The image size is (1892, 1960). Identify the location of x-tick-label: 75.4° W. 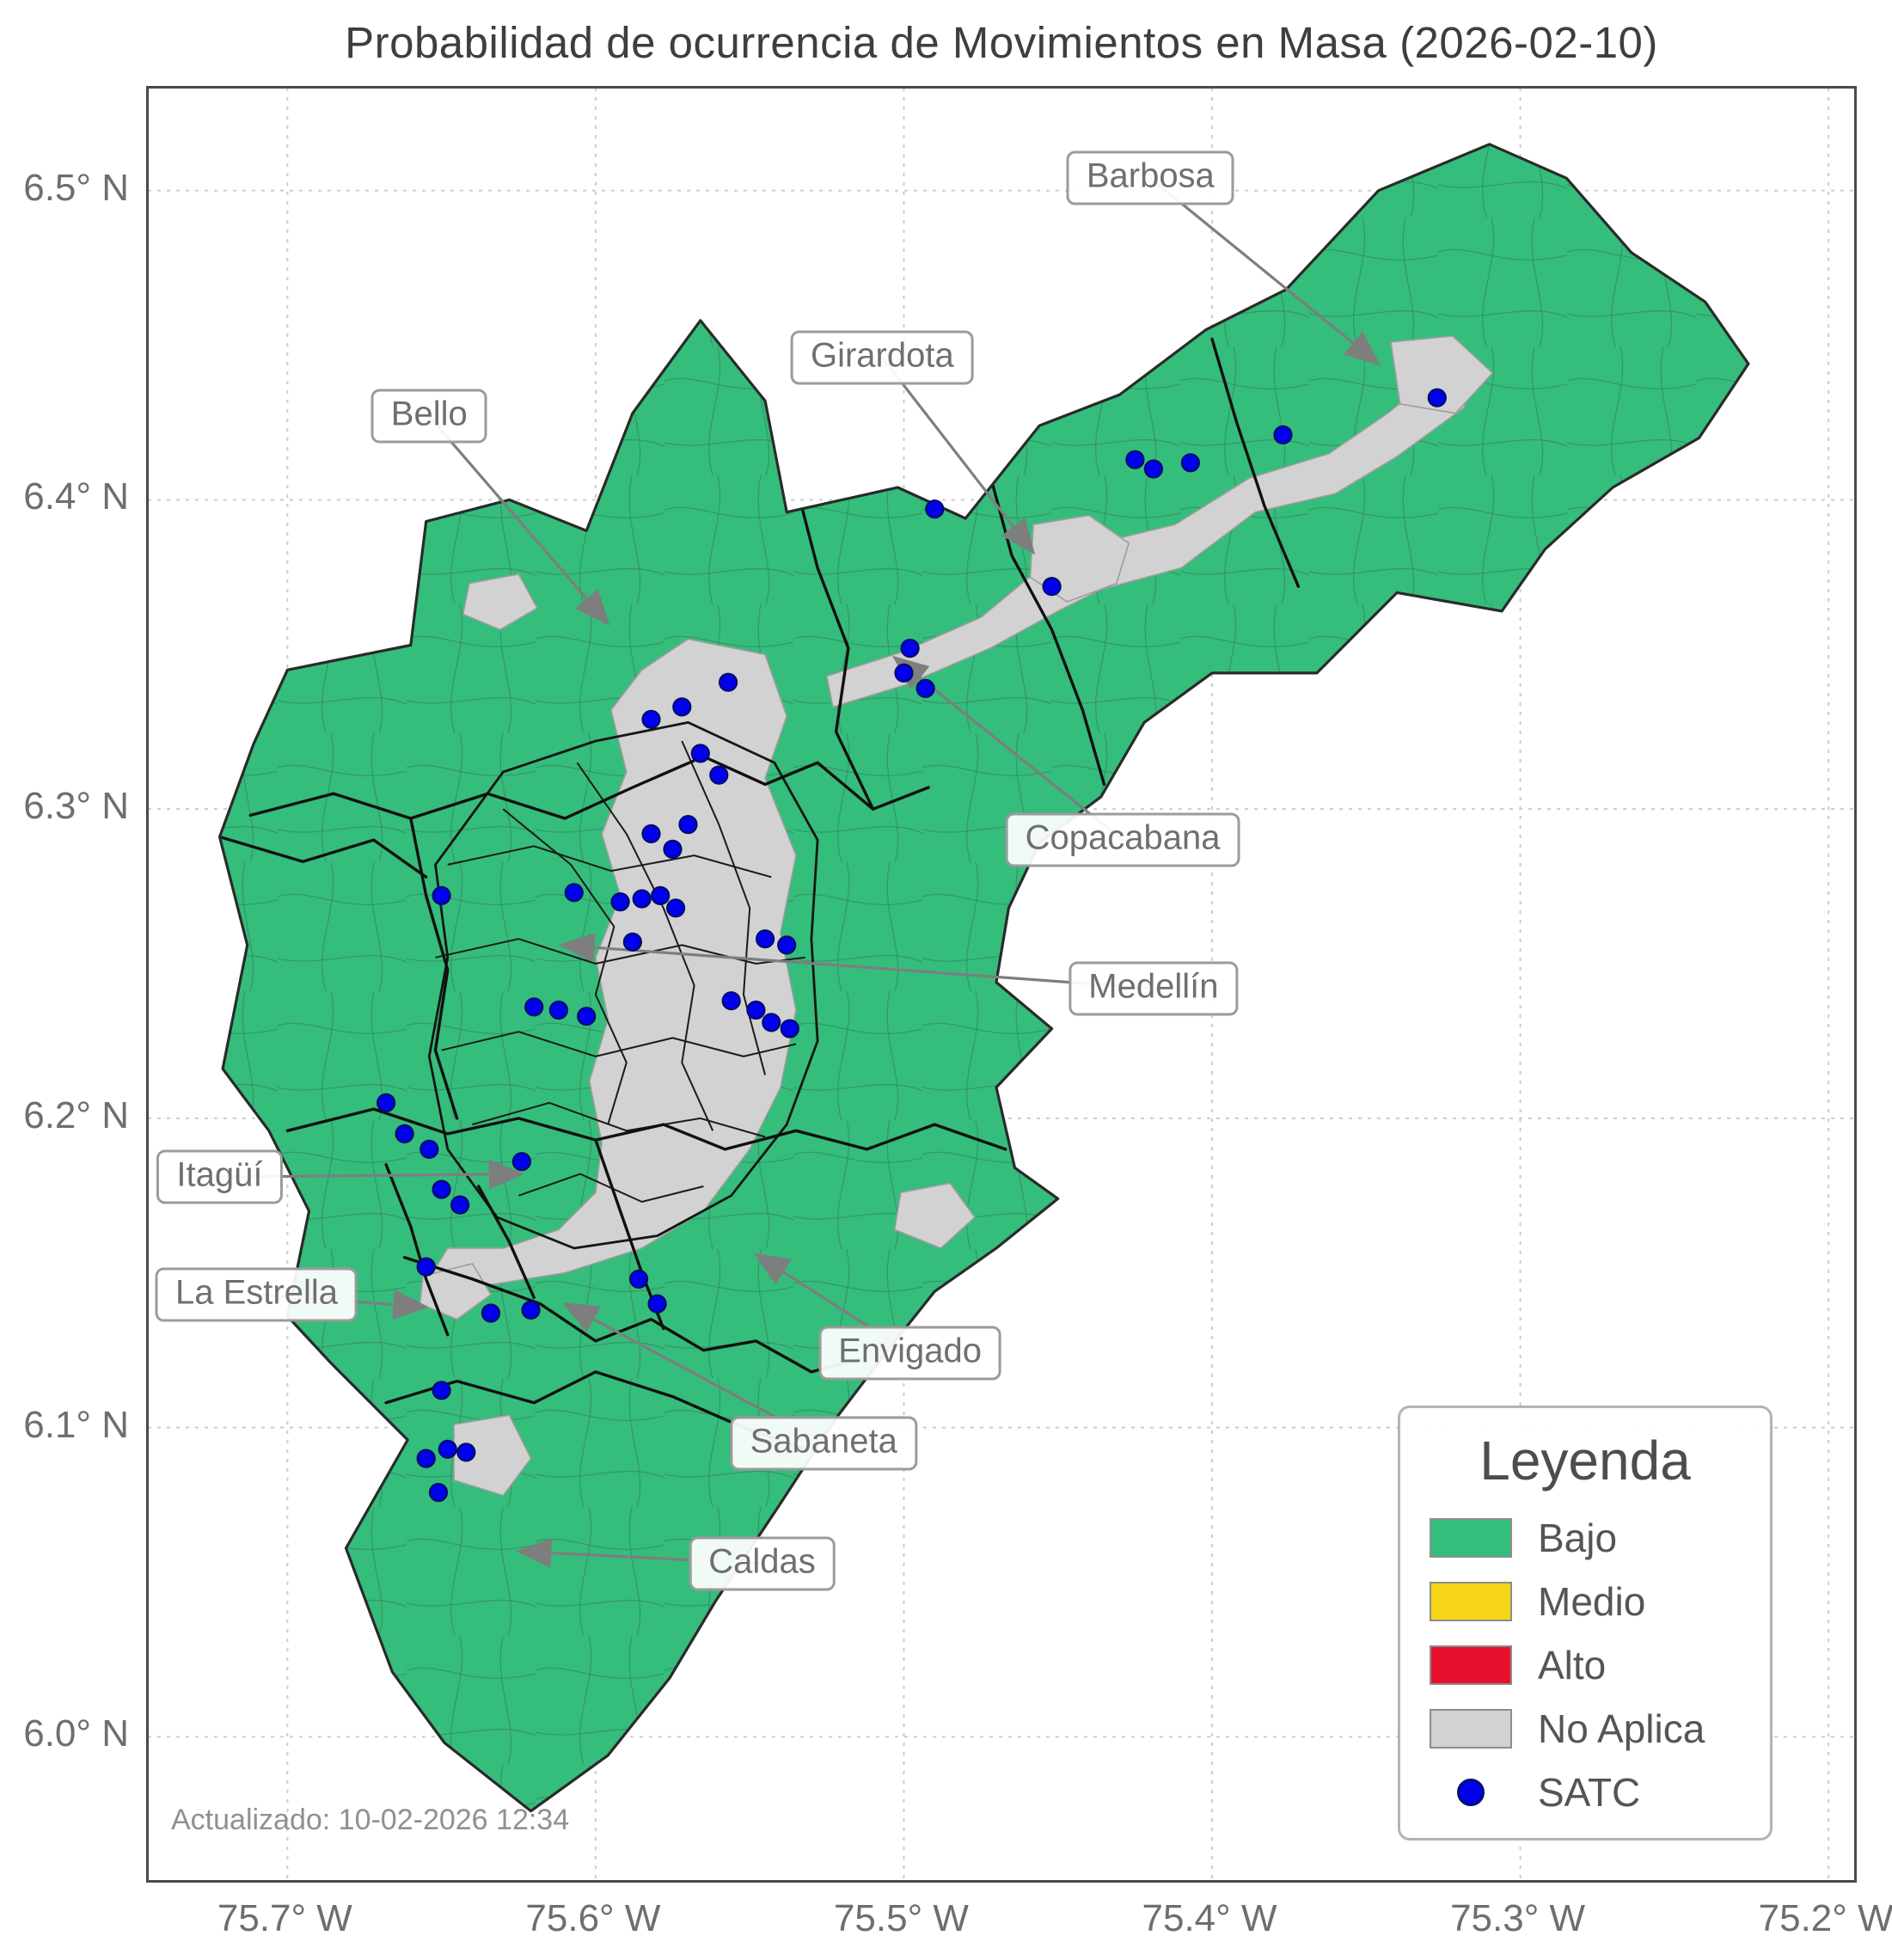
(1209, 1918).